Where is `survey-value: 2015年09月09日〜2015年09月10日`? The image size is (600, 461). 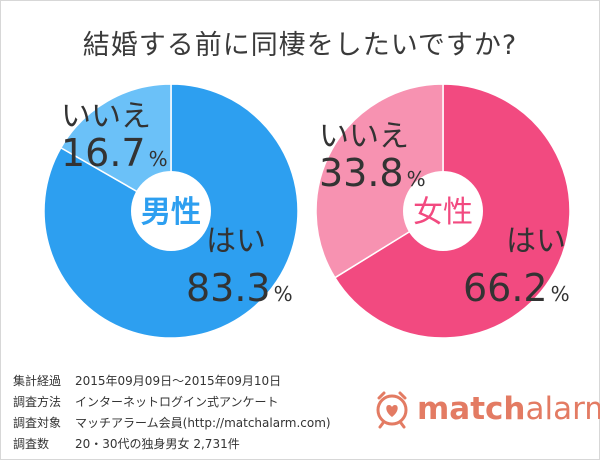
survey-value: 2015年09月09日〜2015年09月10日 is located at coordinates (178, 381).